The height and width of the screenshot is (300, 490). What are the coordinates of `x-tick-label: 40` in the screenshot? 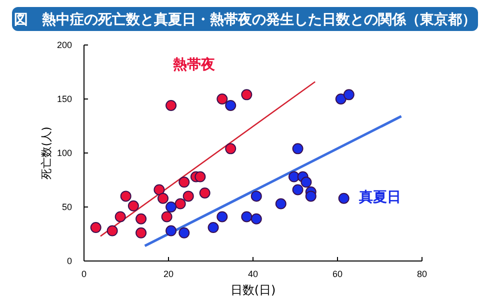 It's located at (253, 274).